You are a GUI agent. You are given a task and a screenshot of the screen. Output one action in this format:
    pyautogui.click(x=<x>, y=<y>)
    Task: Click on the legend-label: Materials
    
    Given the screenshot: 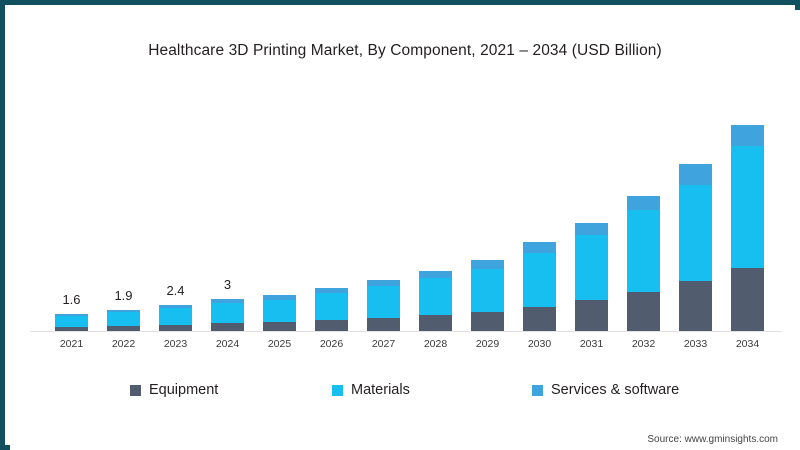 What is the action you would take?
    pyautogui.click(x=380, y=390)
    